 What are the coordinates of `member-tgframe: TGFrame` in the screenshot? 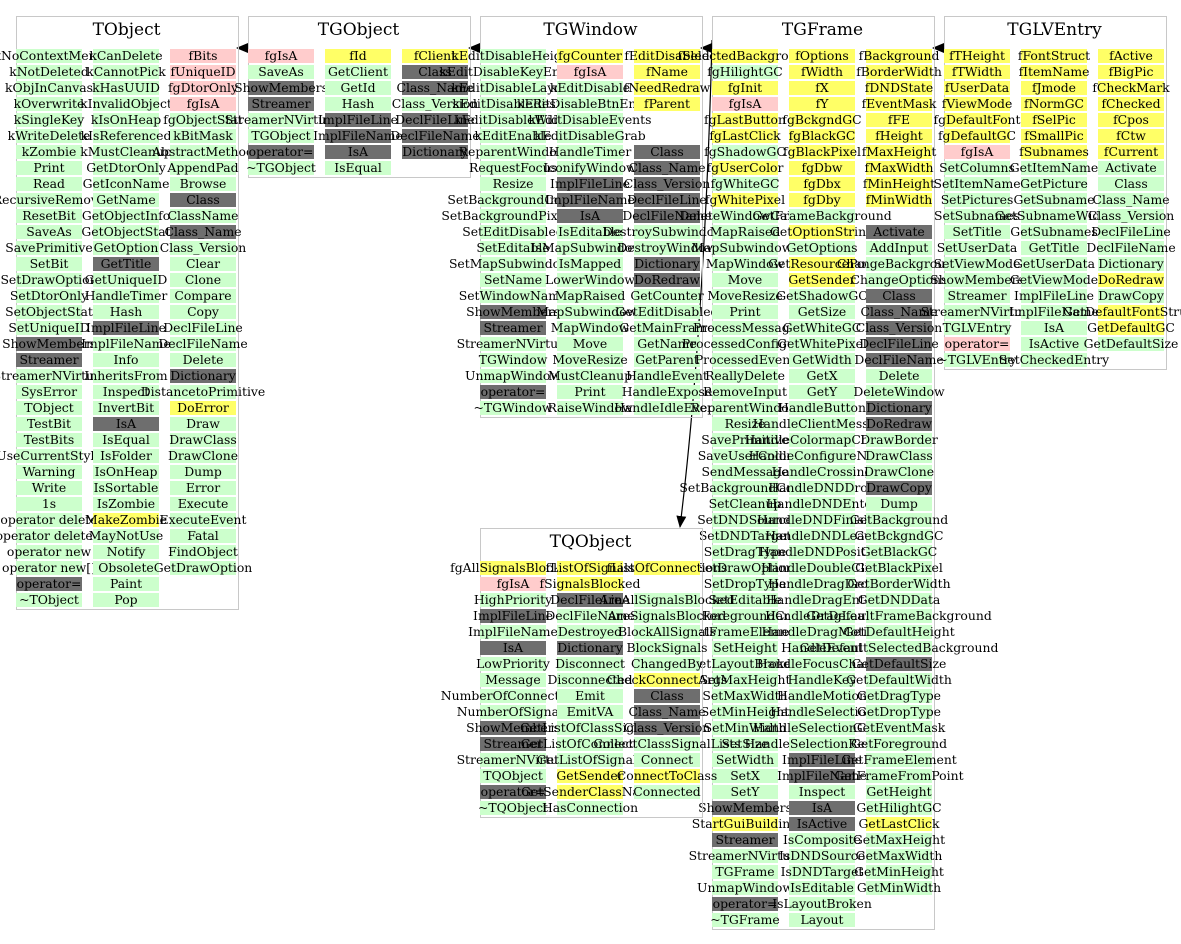 It's located at (745, 872).